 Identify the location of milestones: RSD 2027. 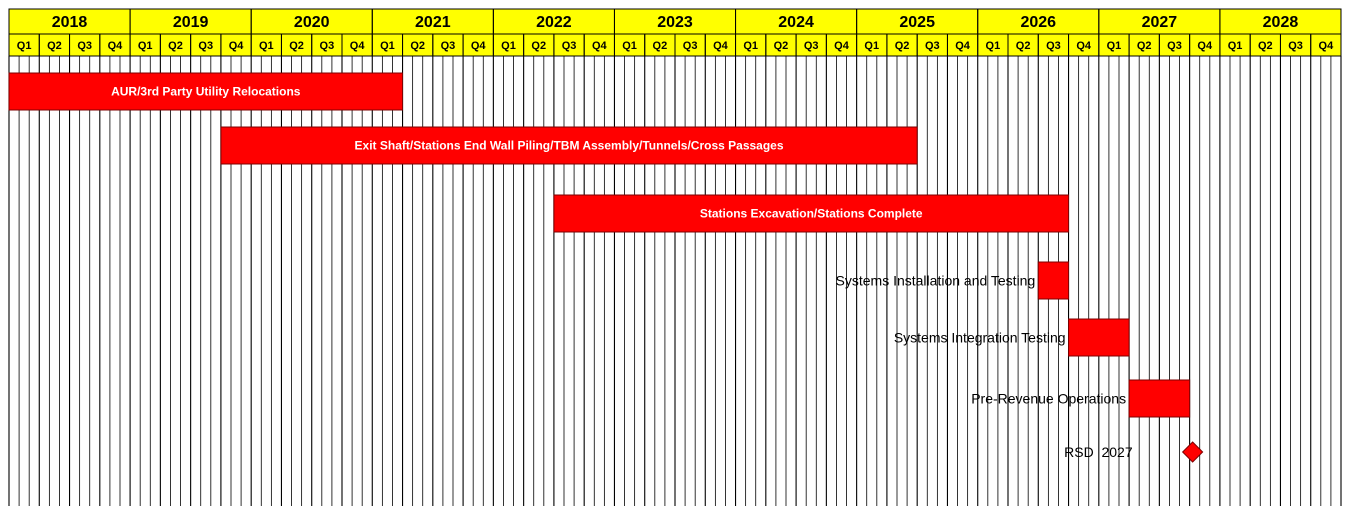
(1134, 452).